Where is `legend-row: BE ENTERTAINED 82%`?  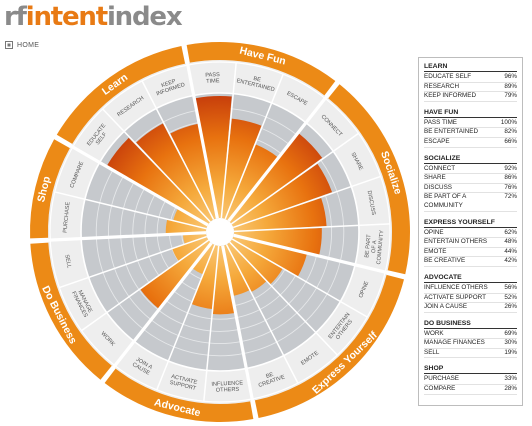 legend-row: BE ENTERTAINED 82% is located at coordinates (470, 133).